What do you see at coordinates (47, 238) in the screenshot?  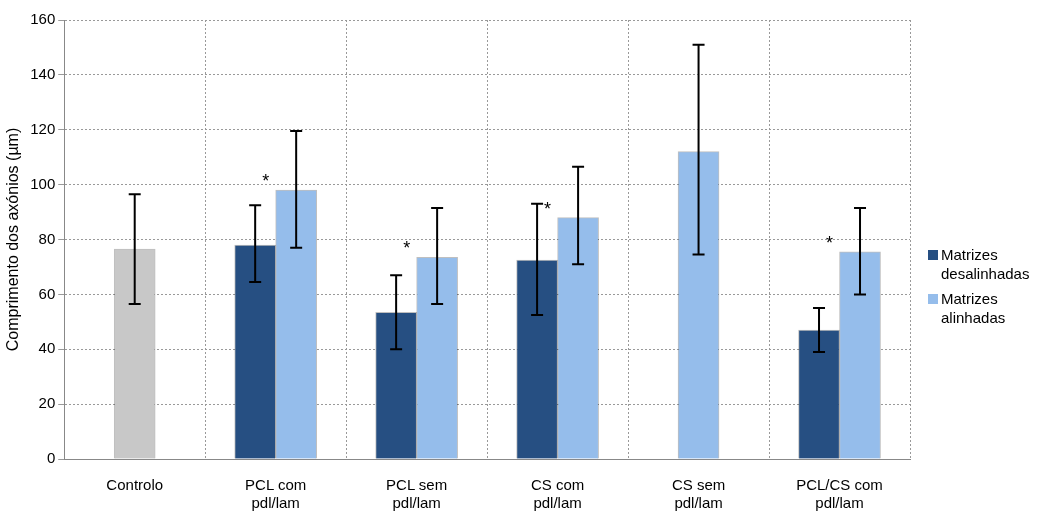 I see `y-tick-label: 80` at bounding box center [47, 238].